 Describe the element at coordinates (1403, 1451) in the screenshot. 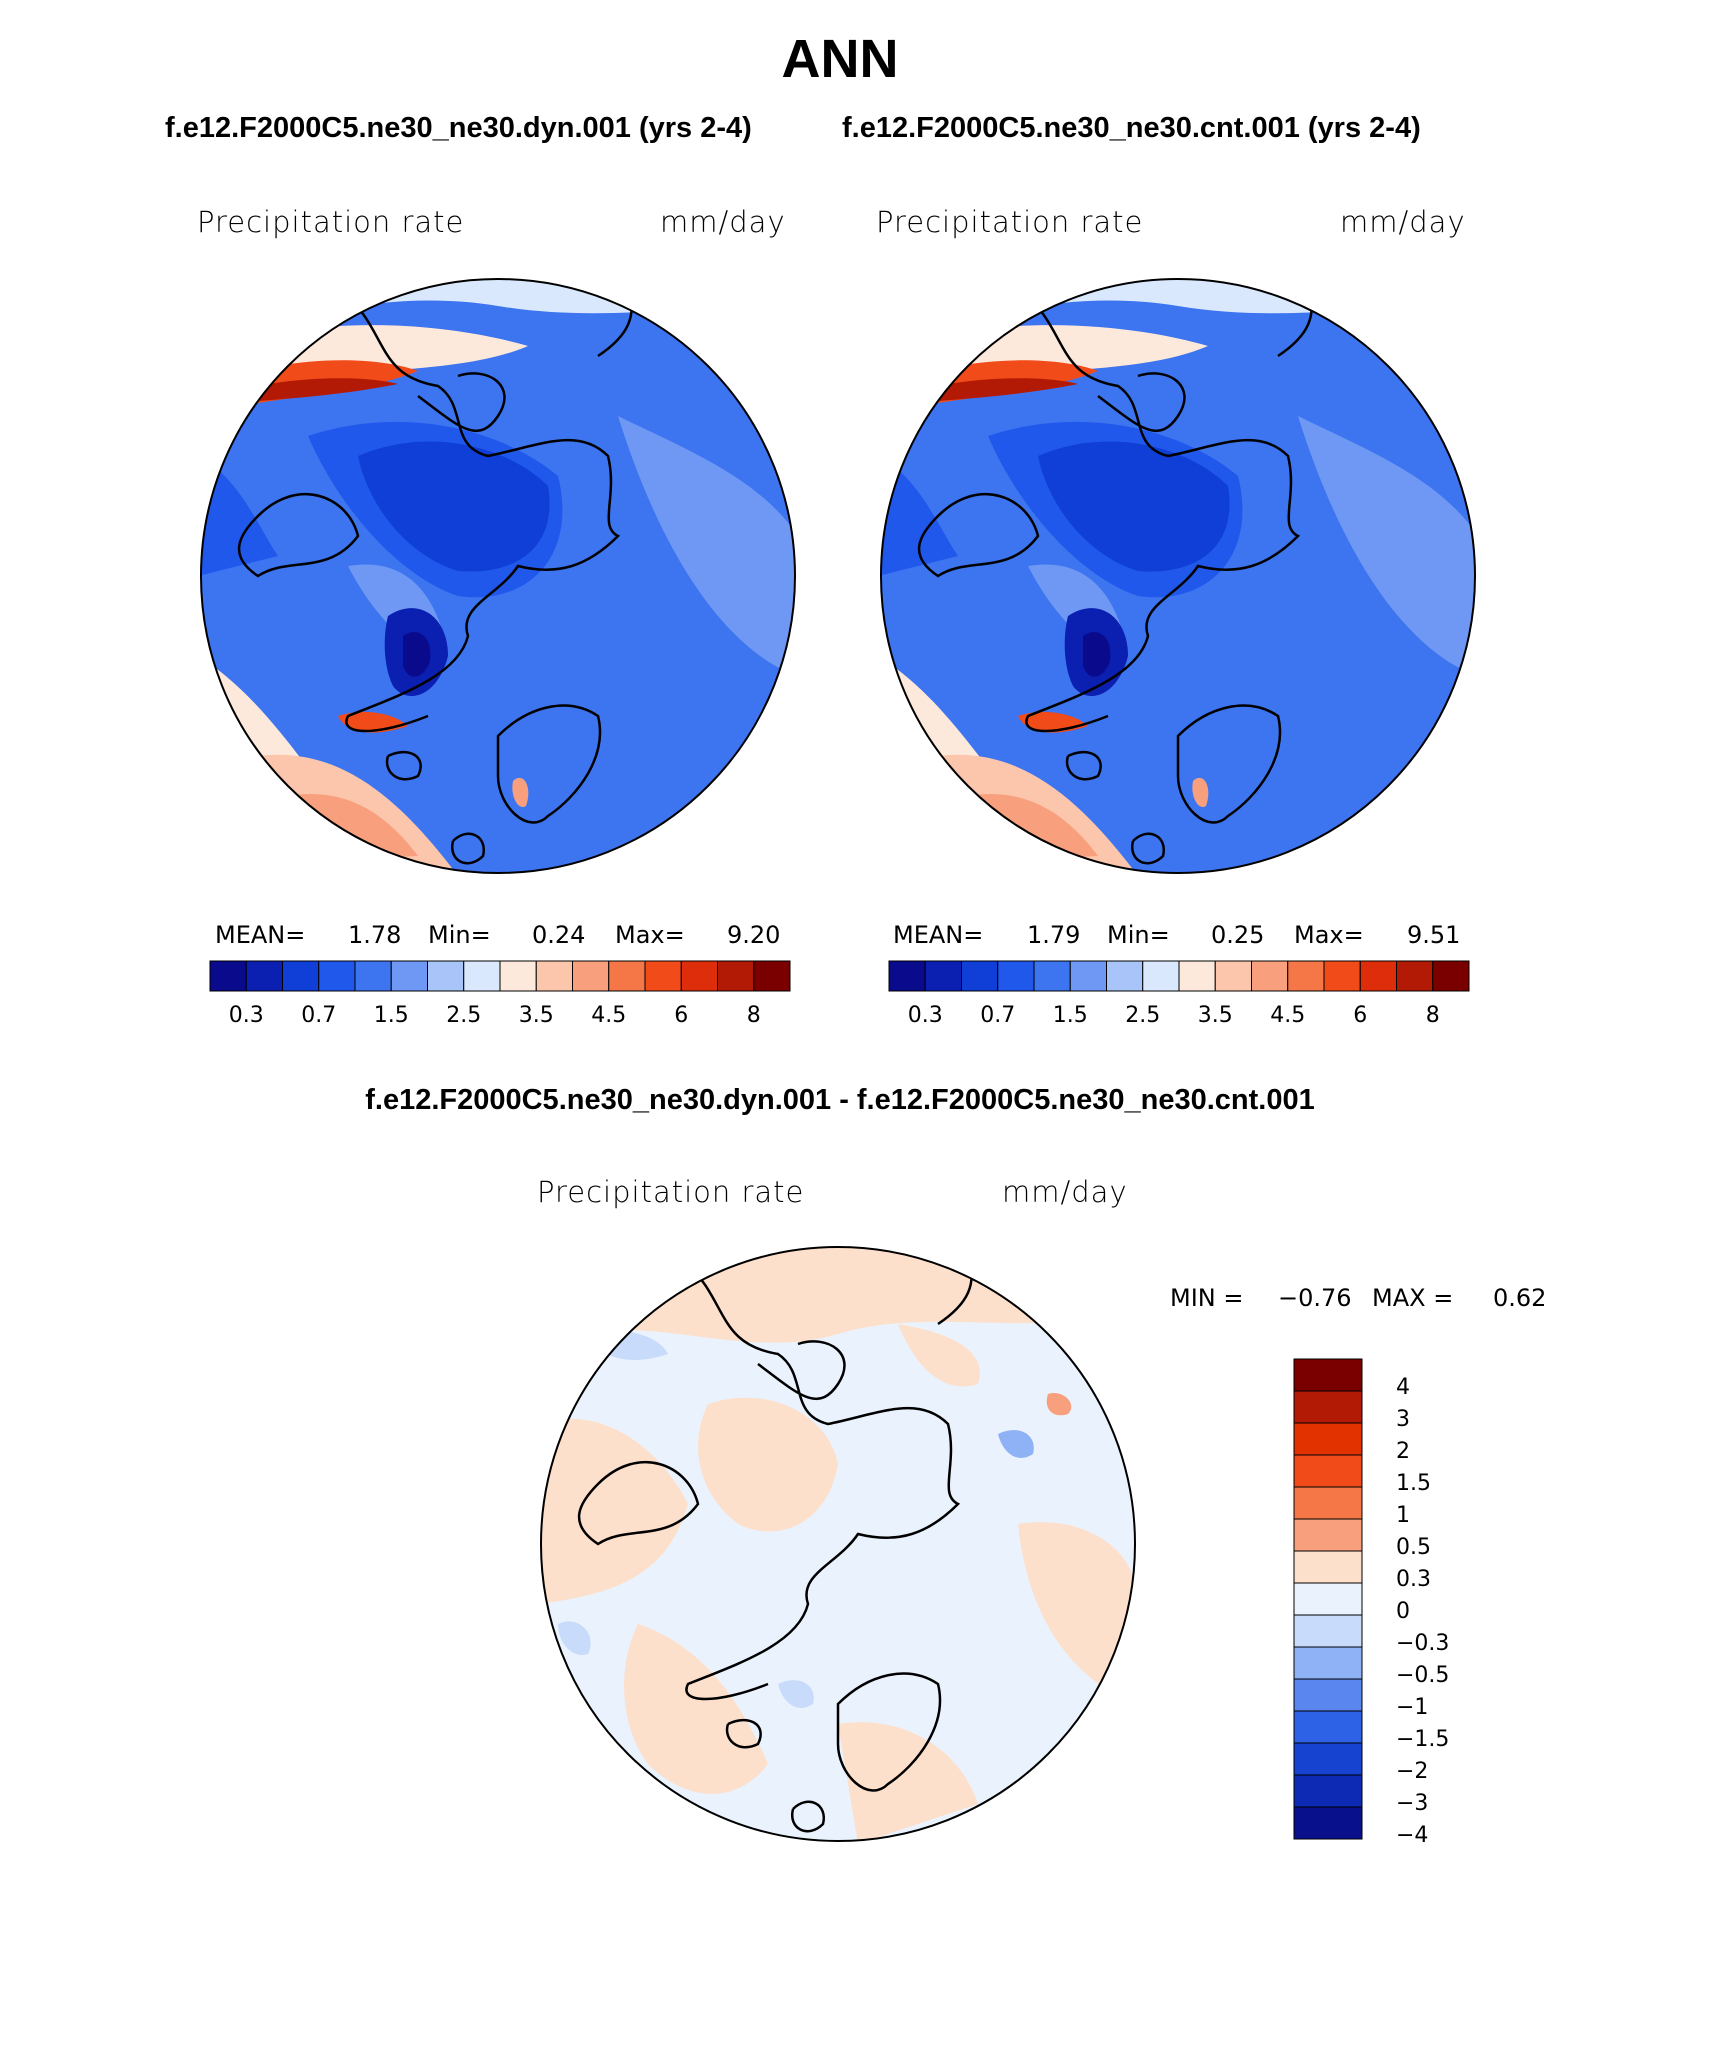

I see `colorbar-tick-label: 2` at that location.